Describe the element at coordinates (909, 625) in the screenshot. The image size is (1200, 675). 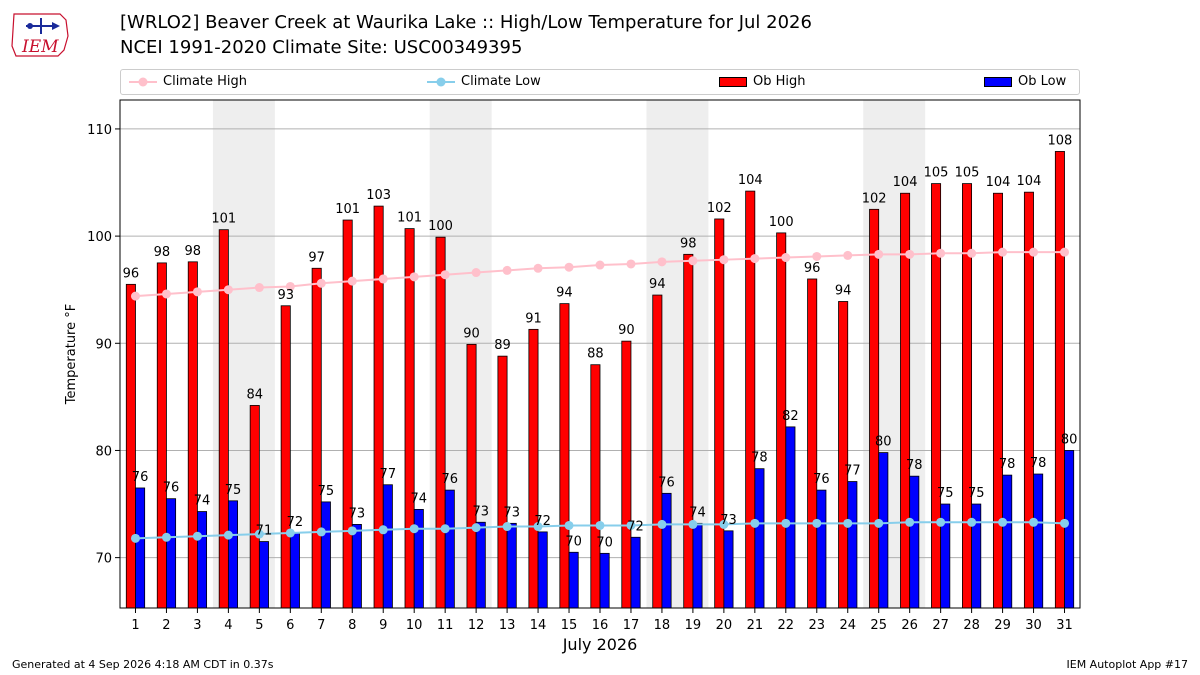
I see `x-tick-label: 26` at that location.